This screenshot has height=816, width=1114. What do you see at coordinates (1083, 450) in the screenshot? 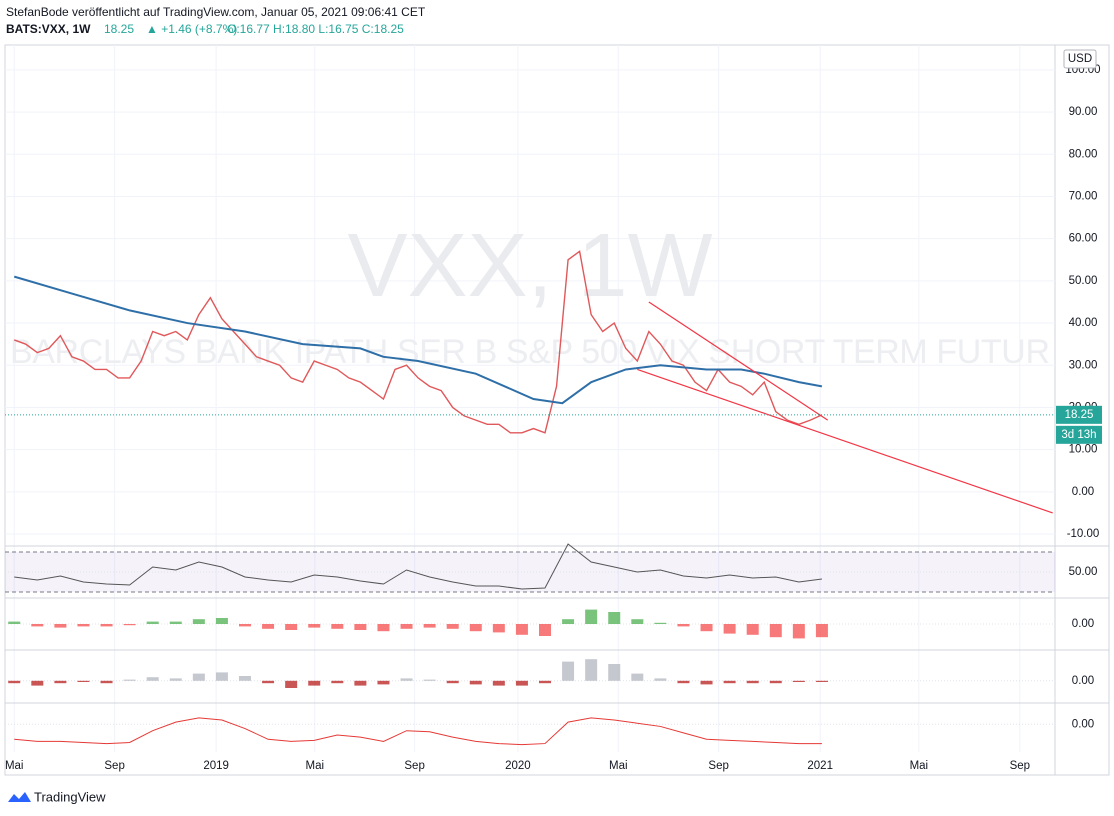
I see `y-tick-label: 10.00` at bounding box center [1083, 450].